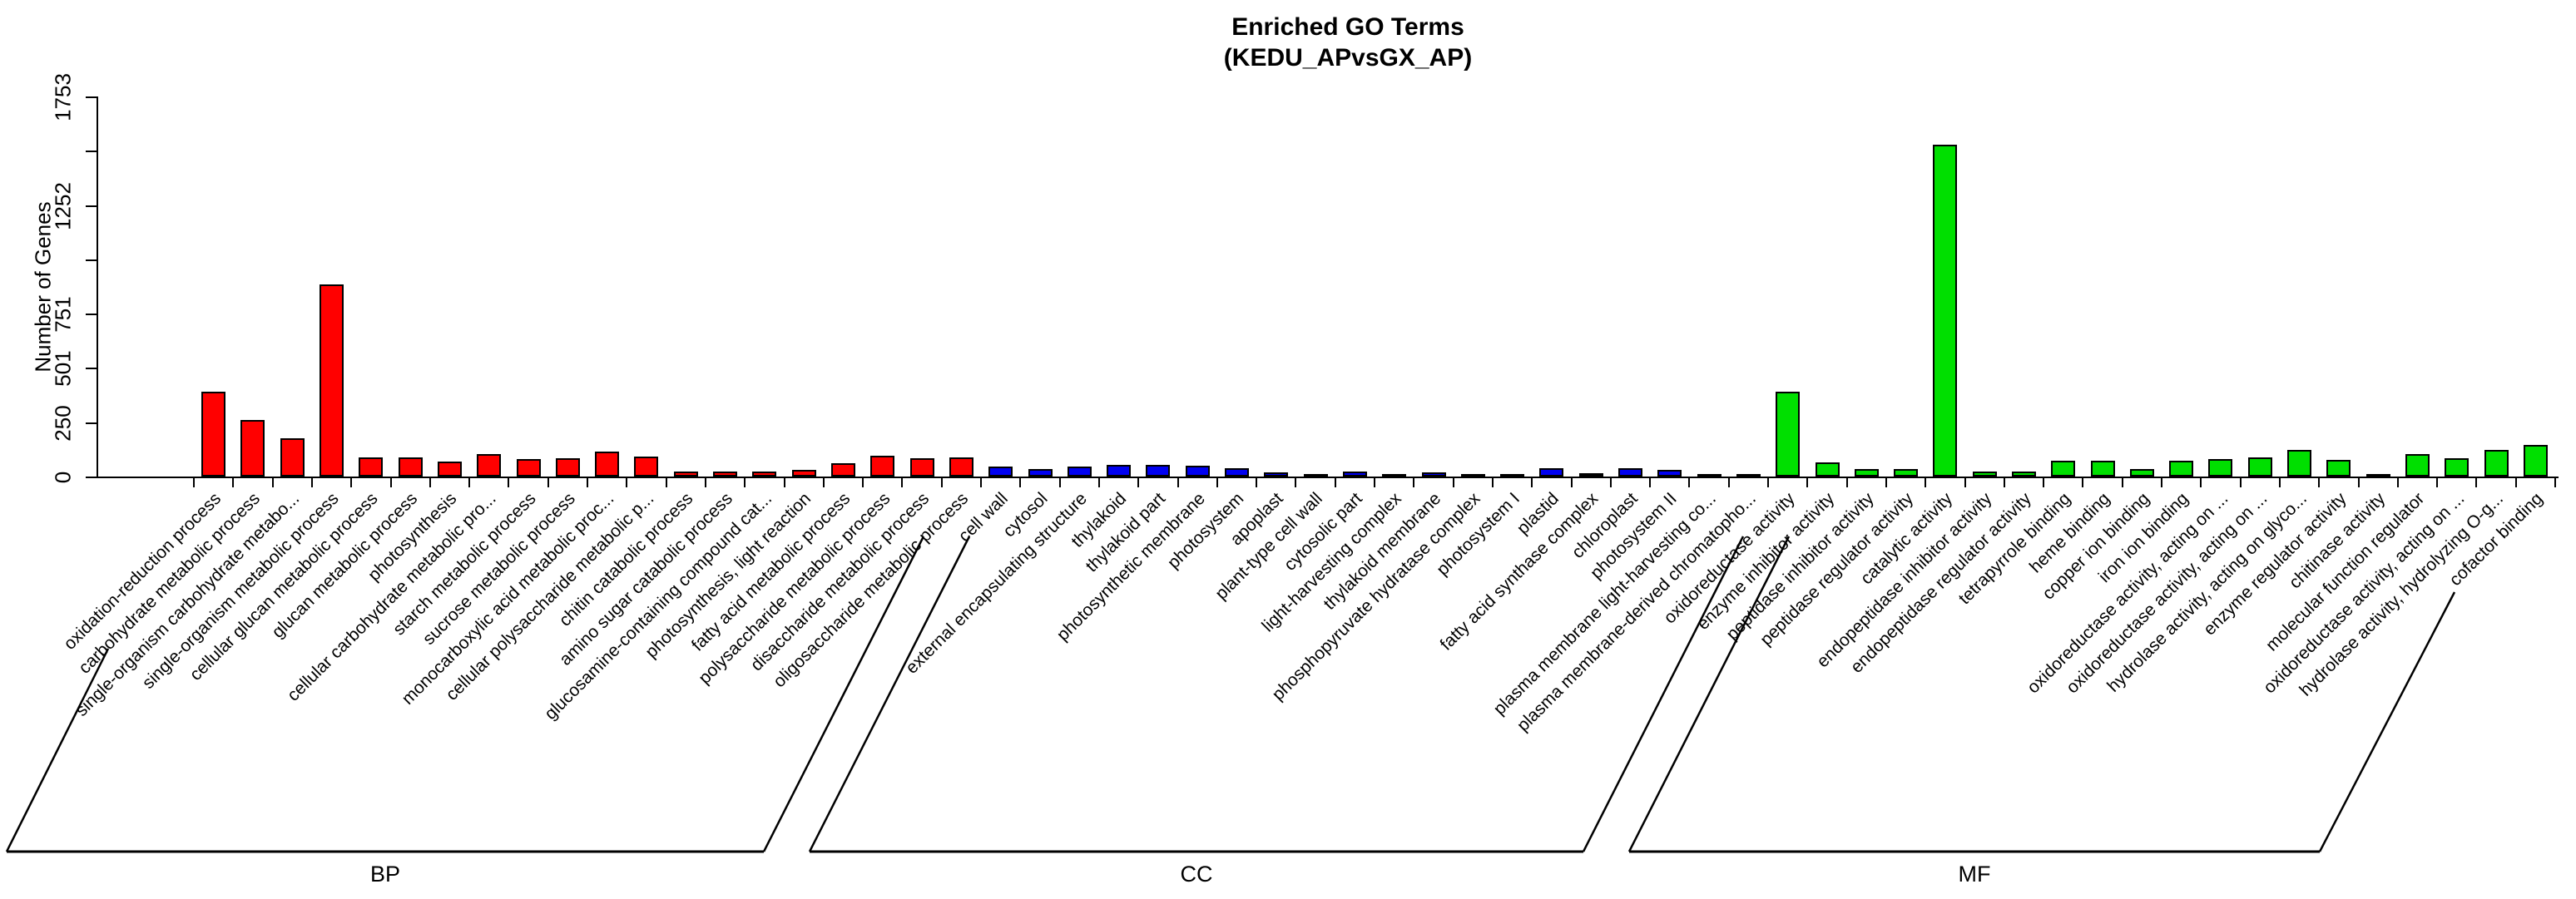  Describe the element at coordinates (1348, 42) in the screenshot. I see `chart-title: Enriched GO Terms (KEDU_APvsGX_AP)` at that location.